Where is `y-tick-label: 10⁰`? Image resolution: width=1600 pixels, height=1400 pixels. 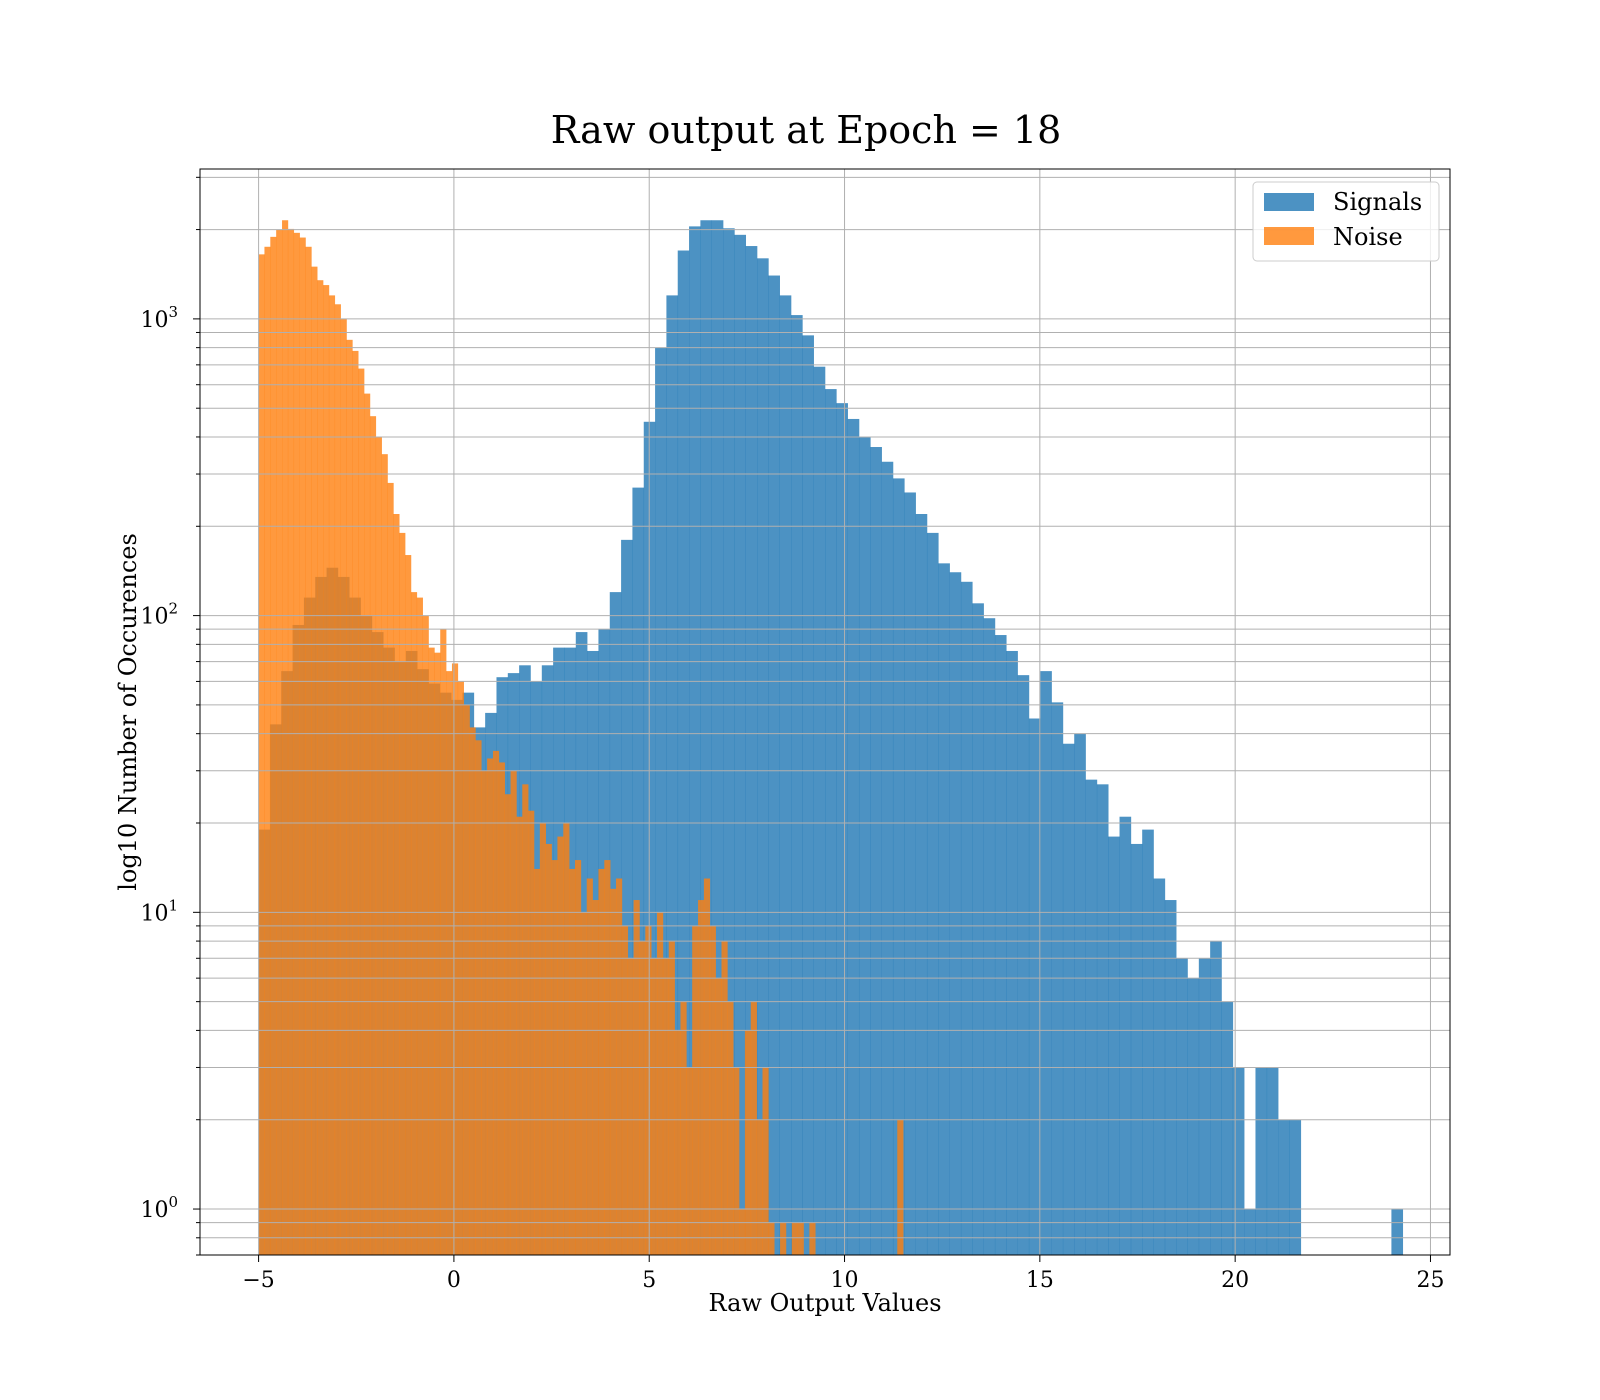 y-tick-label: 10⁰ is located at coordinates (159, 1208).